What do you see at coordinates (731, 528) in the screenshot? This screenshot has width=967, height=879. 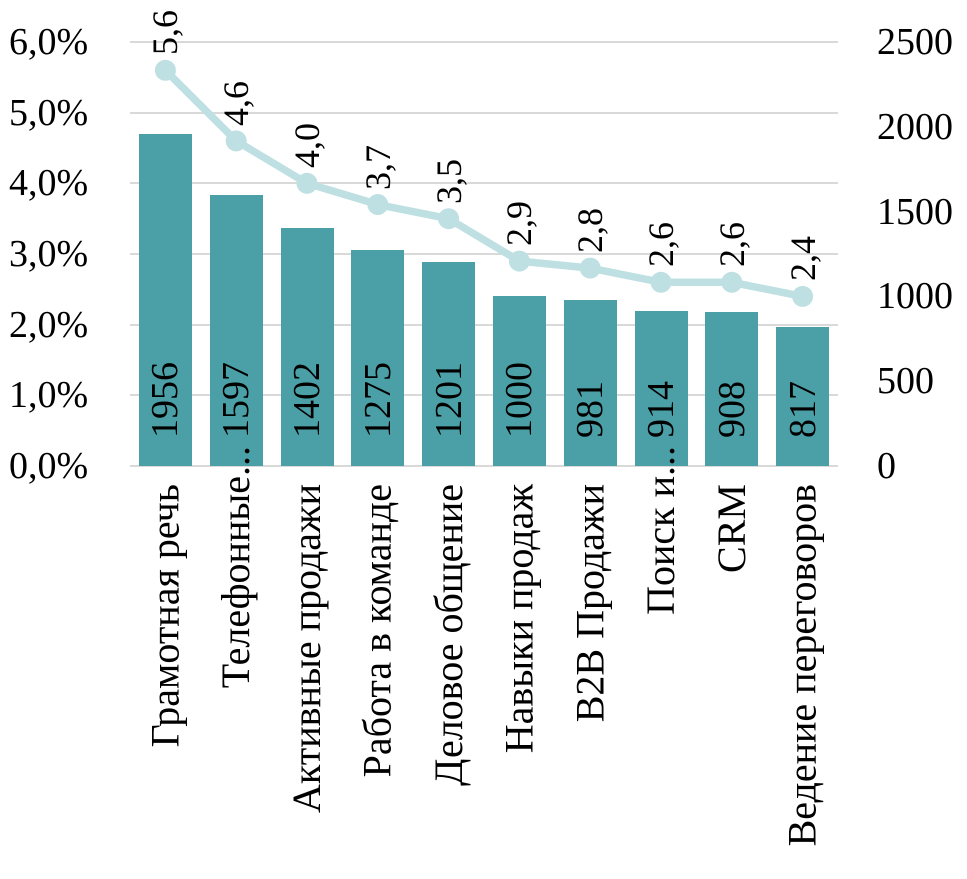 I see `category-label: CRM` at bounding box center [731, 528].